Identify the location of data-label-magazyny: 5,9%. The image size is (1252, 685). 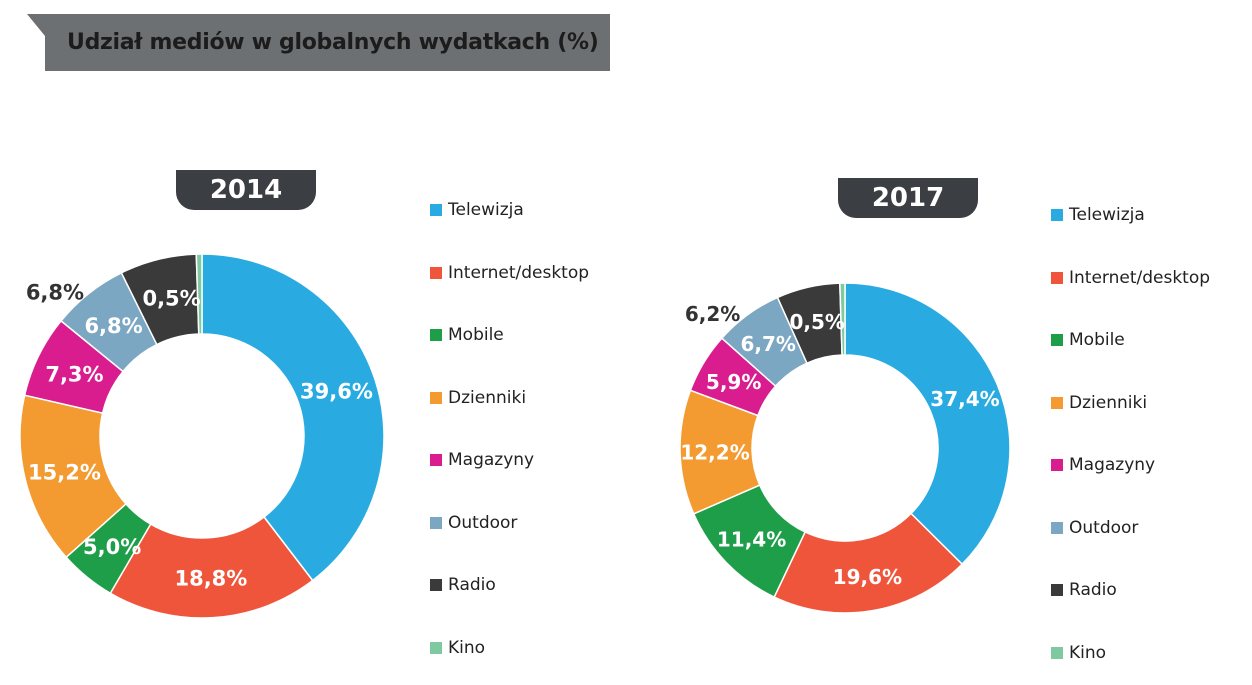
(733, 382).